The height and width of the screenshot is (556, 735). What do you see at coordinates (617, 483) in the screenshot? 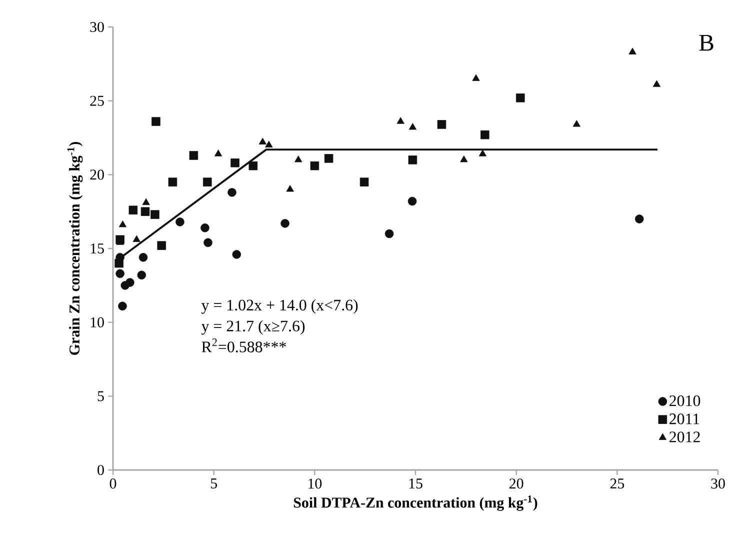
I see `x-tick-label: 25` at bounding box center [617, 483].